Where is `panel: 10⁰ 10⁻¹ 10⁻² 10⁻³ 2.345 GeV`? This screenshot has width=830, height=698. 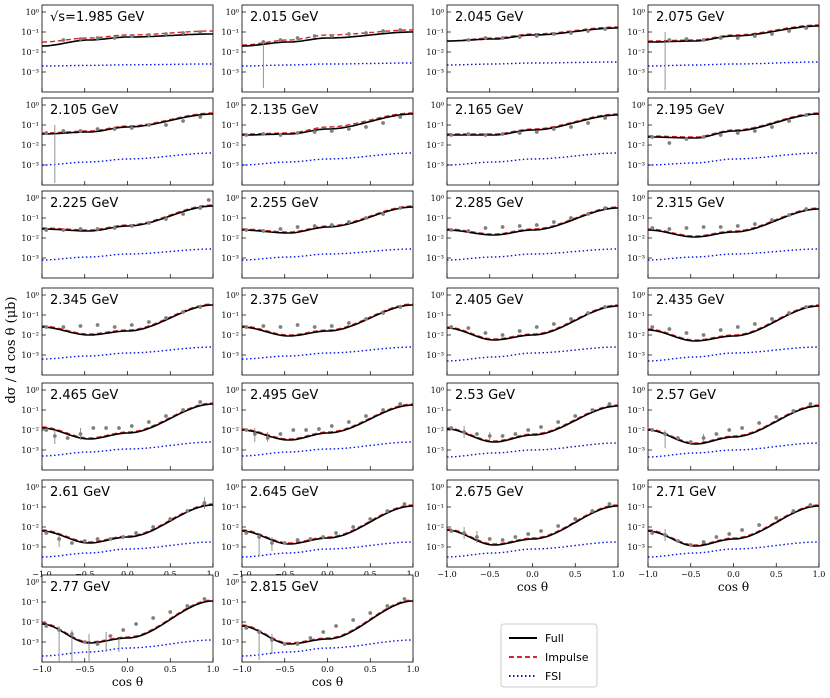
panel: 10⁰ 10⁻¹ 10⁻² 10⁻³ 2.345 GeV is located at coordinates (117, 331).